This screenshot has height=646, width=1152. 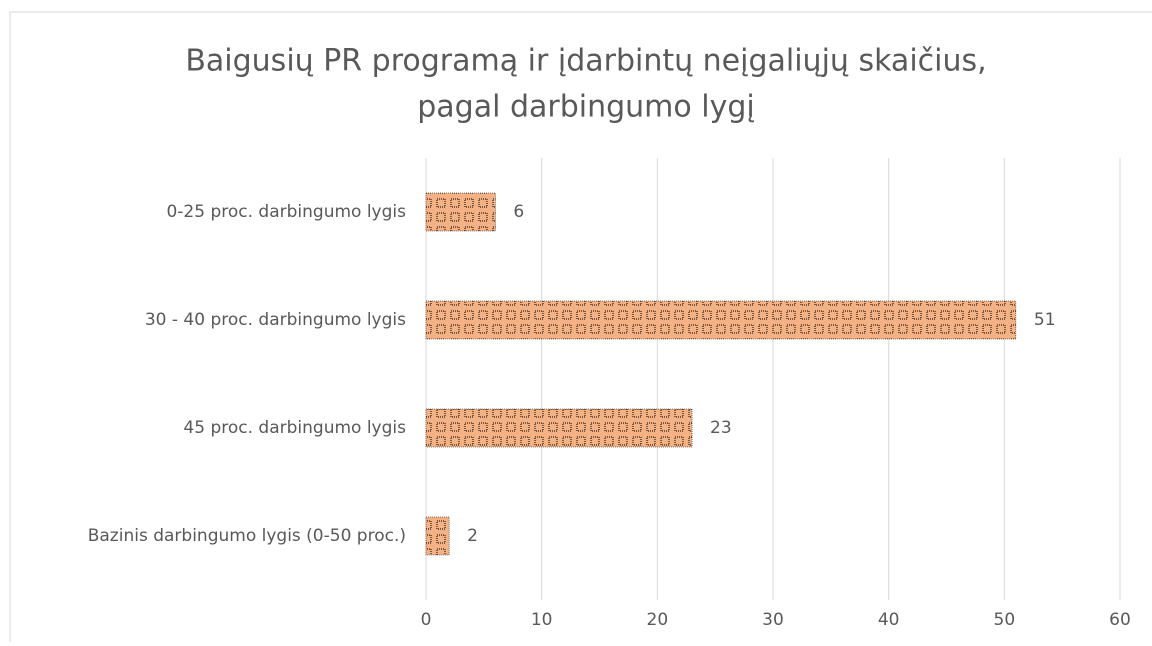 I want to click on value-label: 2, so click(x=472, y=536).